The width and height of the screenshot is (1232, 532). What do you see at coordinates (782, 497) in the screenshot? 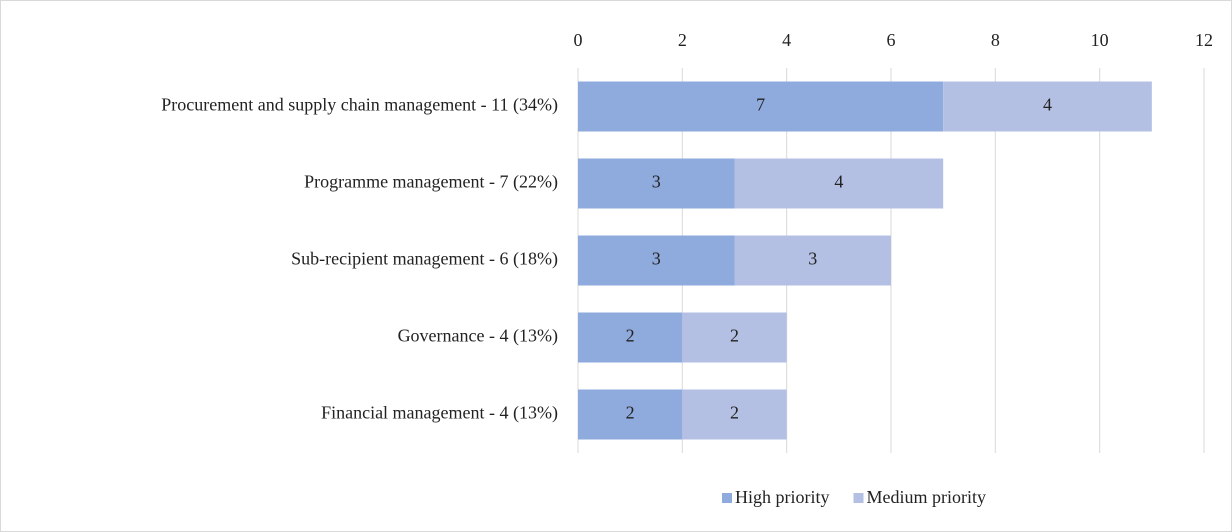
I see `legend-label: High priority` at bounding box center [782, 497].